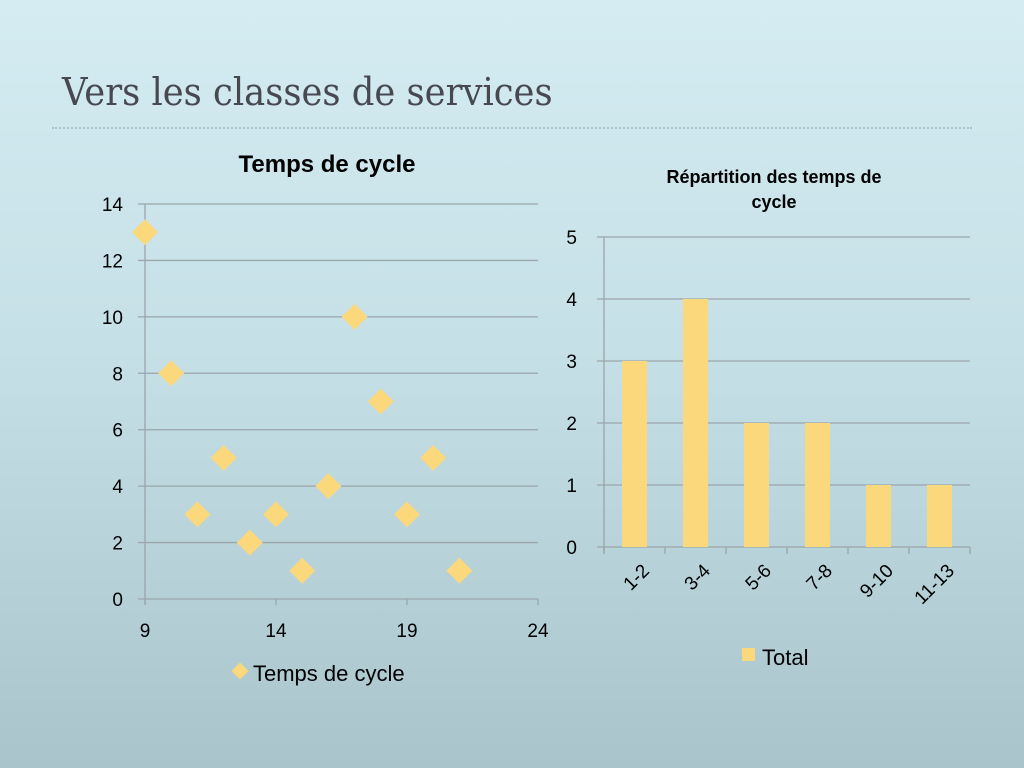  What do you see at coordinates (512, 128) in the screenshot?
I see `title-divider` at bounding box center [512, 128].